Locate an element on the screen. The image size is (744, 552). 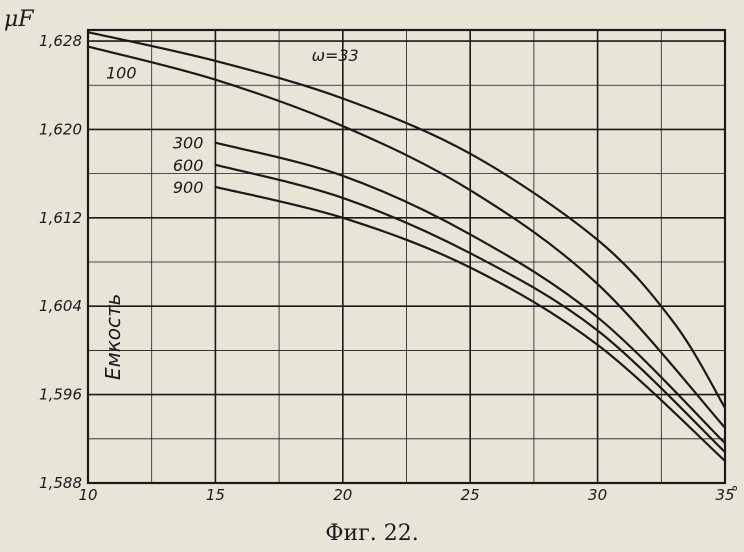
y-axis-label: Емкость is located at coordinates (113, 337).